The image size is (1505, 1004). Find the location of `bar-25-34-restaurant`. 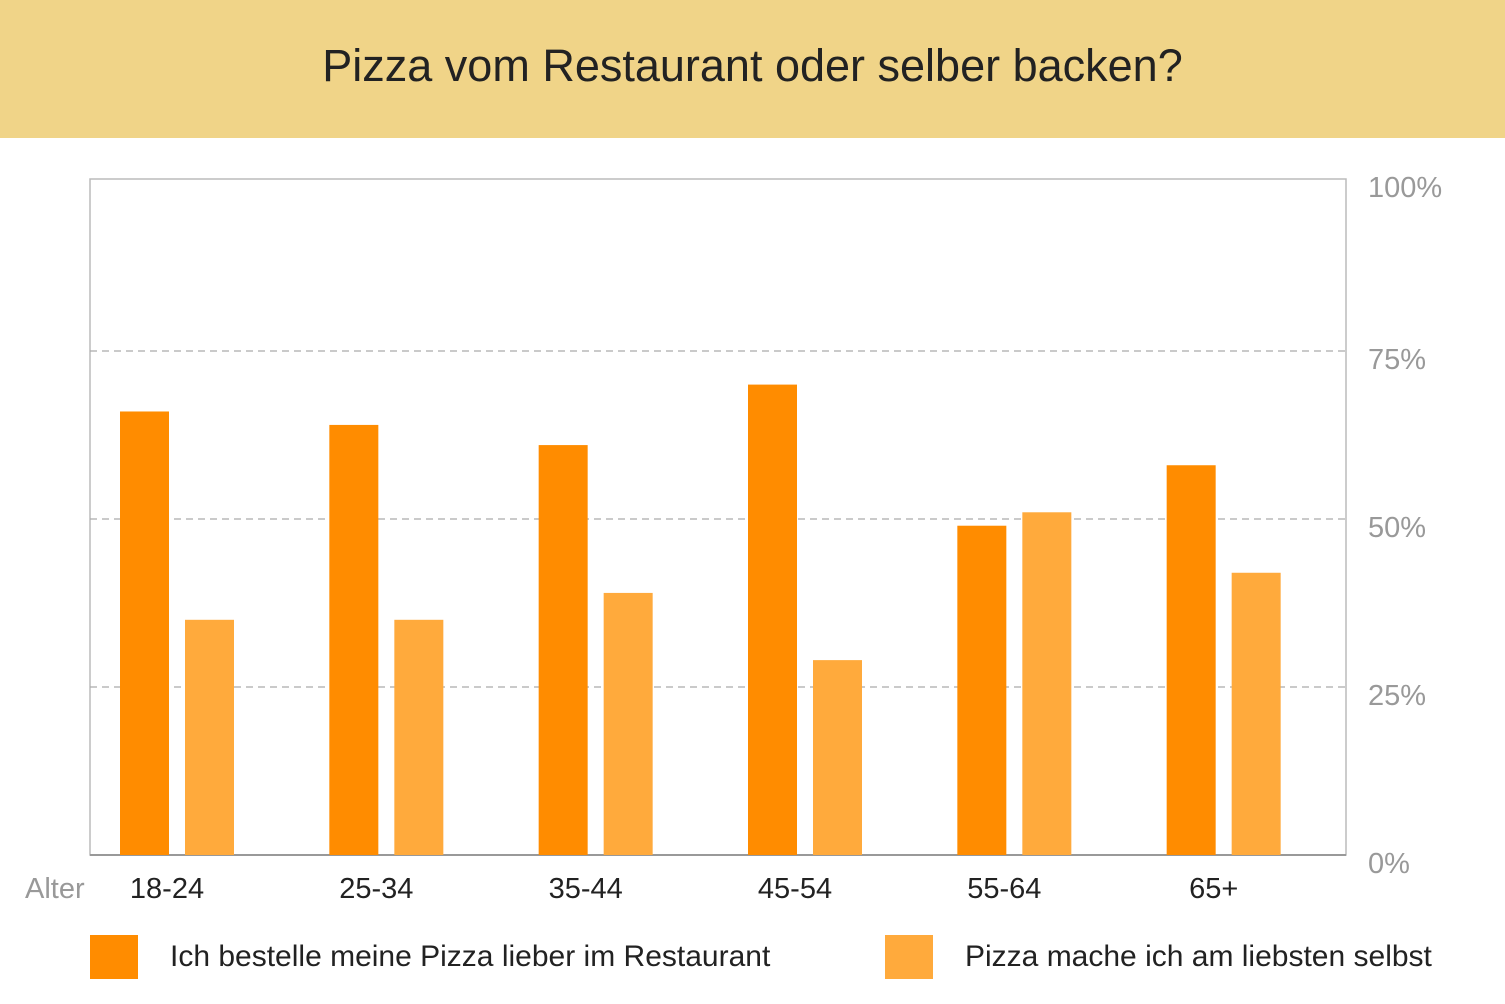

bar-25-34-restaurant is located at coordinates (354, 639).